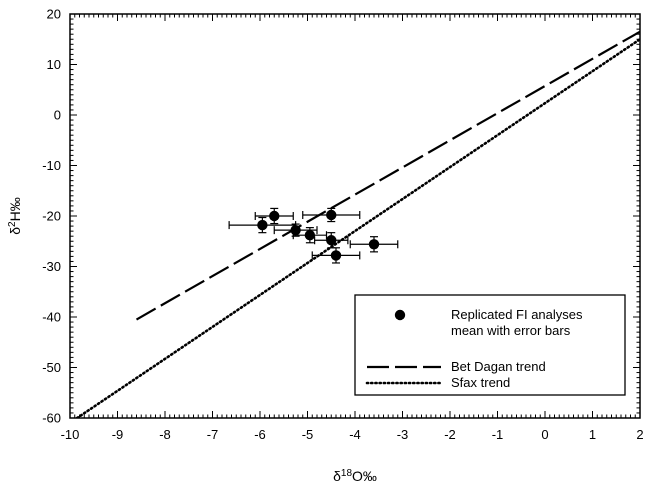  I want to click on x-tick-label: -10, so click(70, 434).